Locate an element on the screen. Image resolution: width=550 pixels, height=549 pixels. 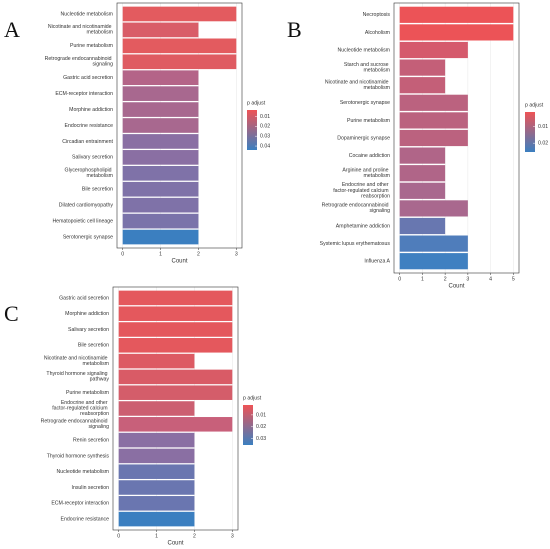
category-label: Renin secretion is located at coordinates (91, 440).